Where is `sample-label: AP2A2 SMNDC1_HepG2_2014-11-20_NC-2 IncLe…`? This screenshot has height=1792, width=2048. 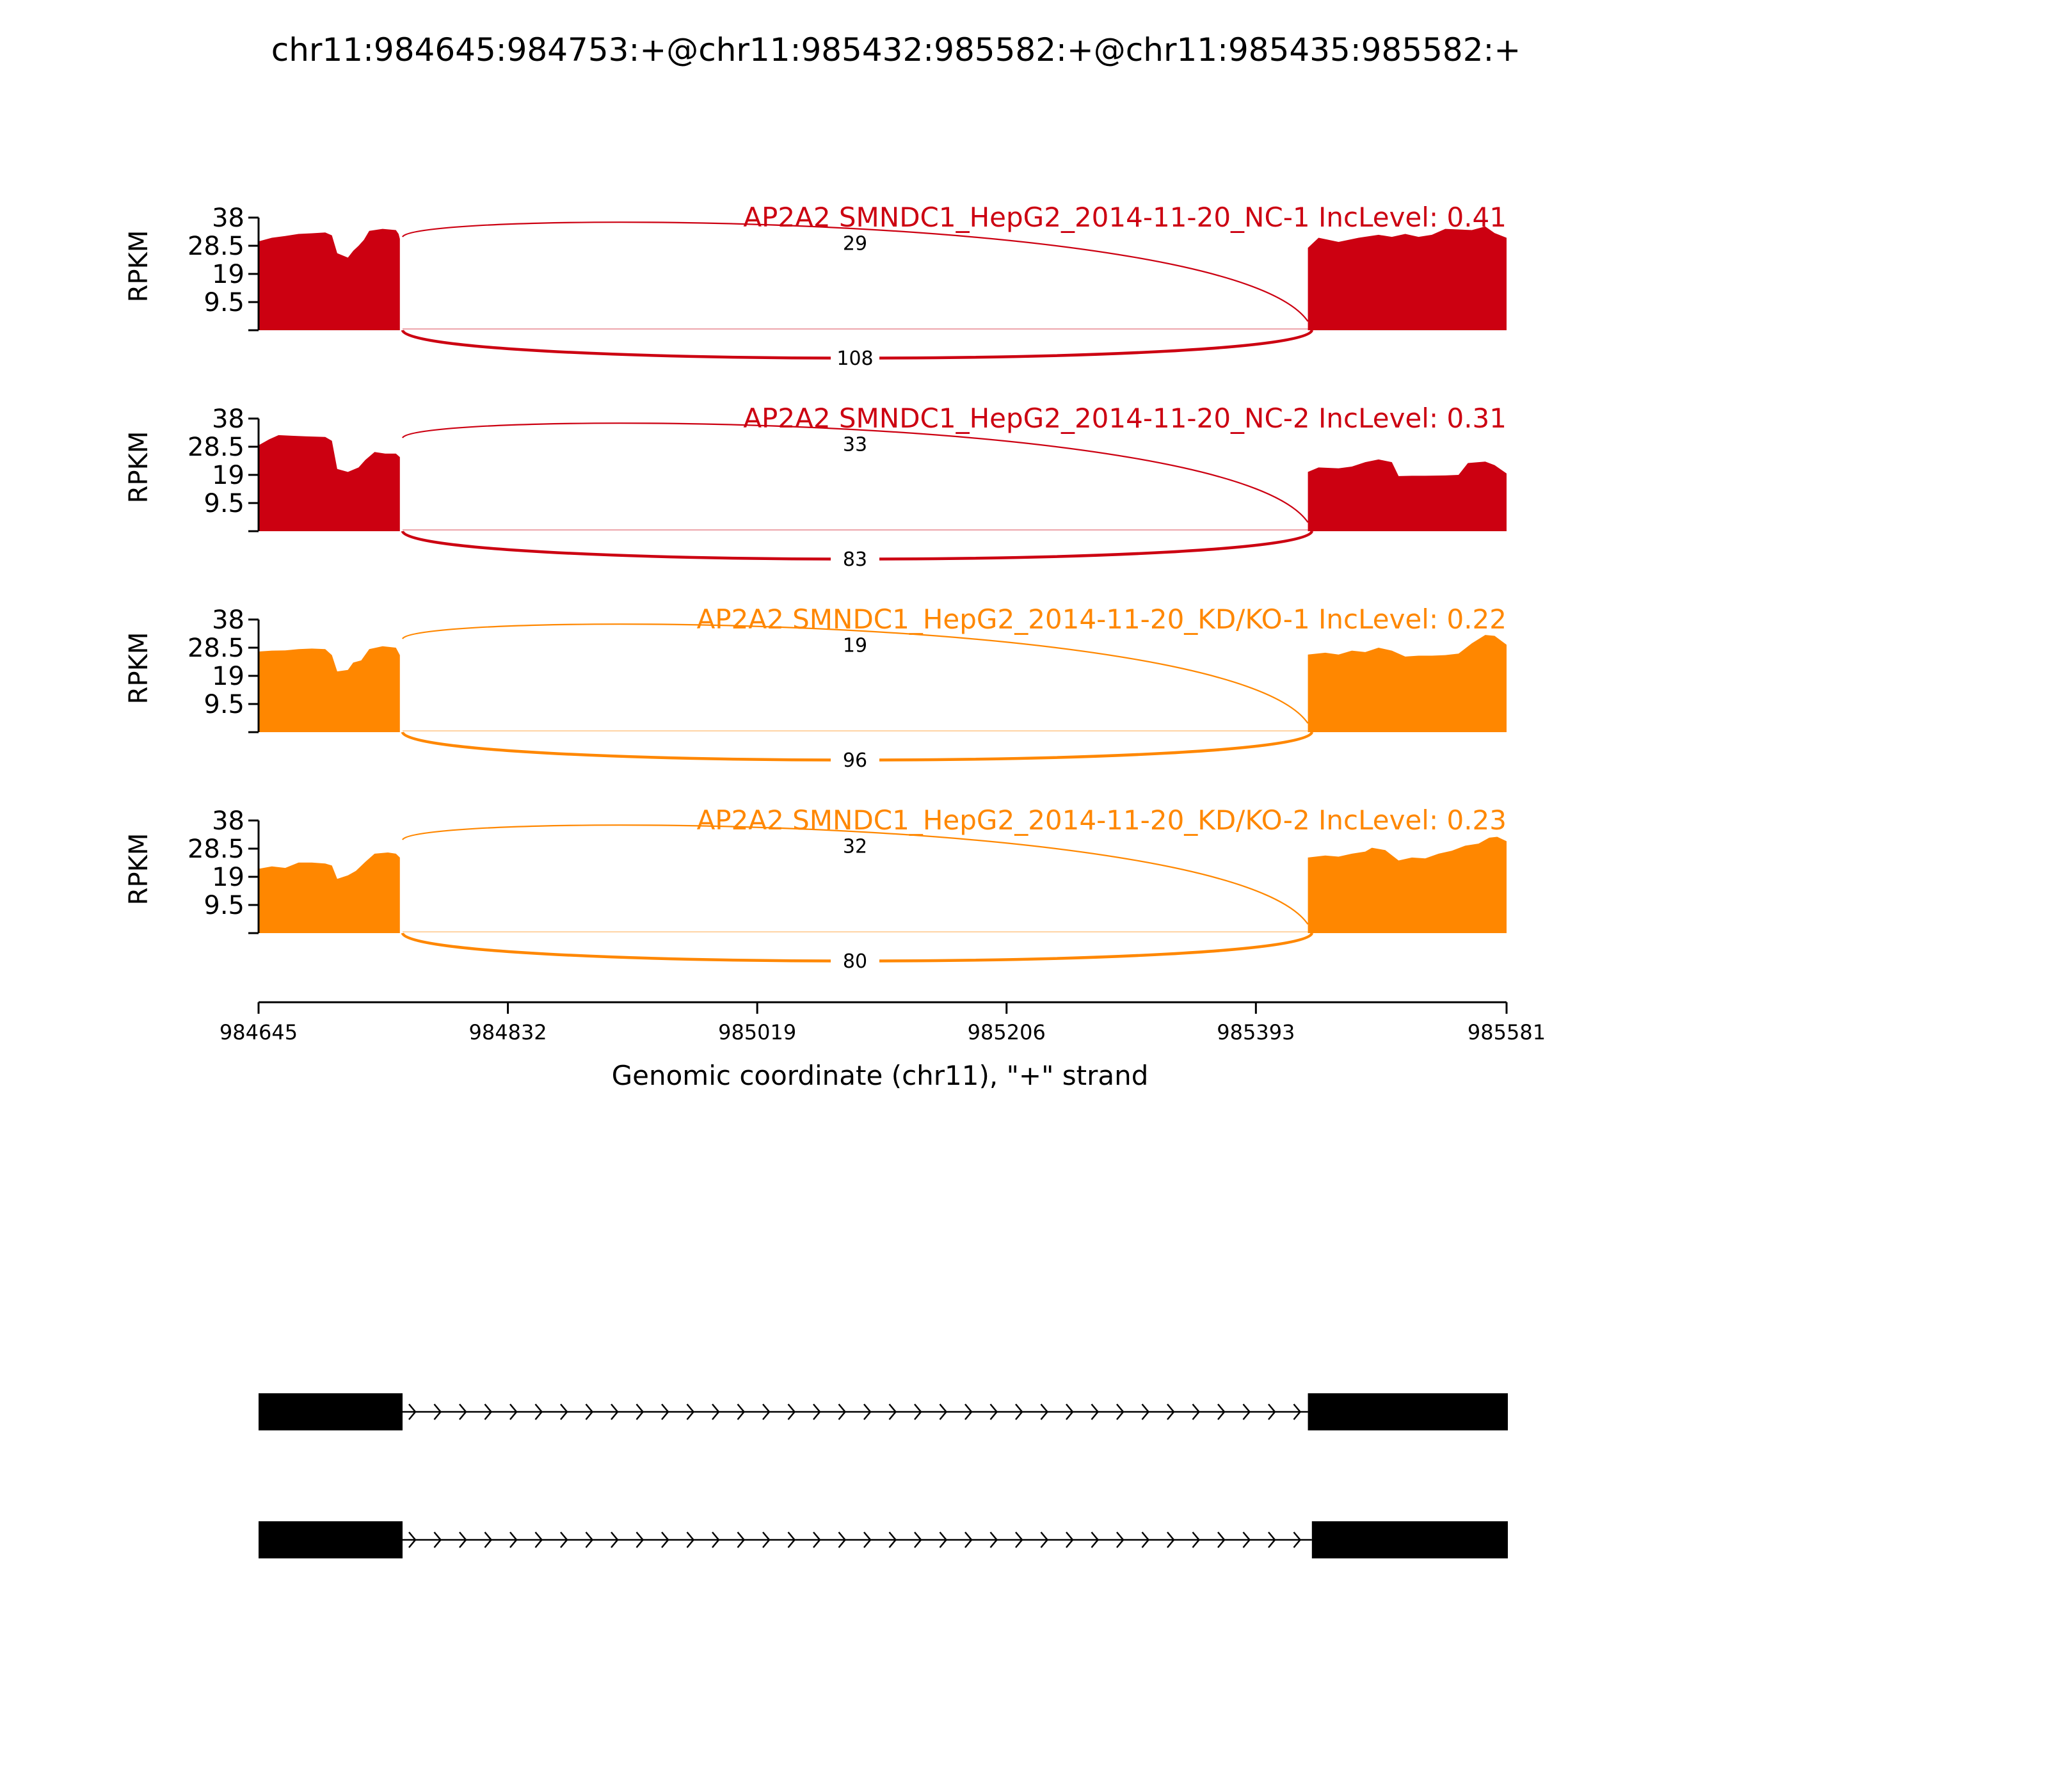 sample-label: AP2A2 SMNDC1_HepG2_2014-11-20_NC-2 IncLe… is located at coordinates (1125, 418).